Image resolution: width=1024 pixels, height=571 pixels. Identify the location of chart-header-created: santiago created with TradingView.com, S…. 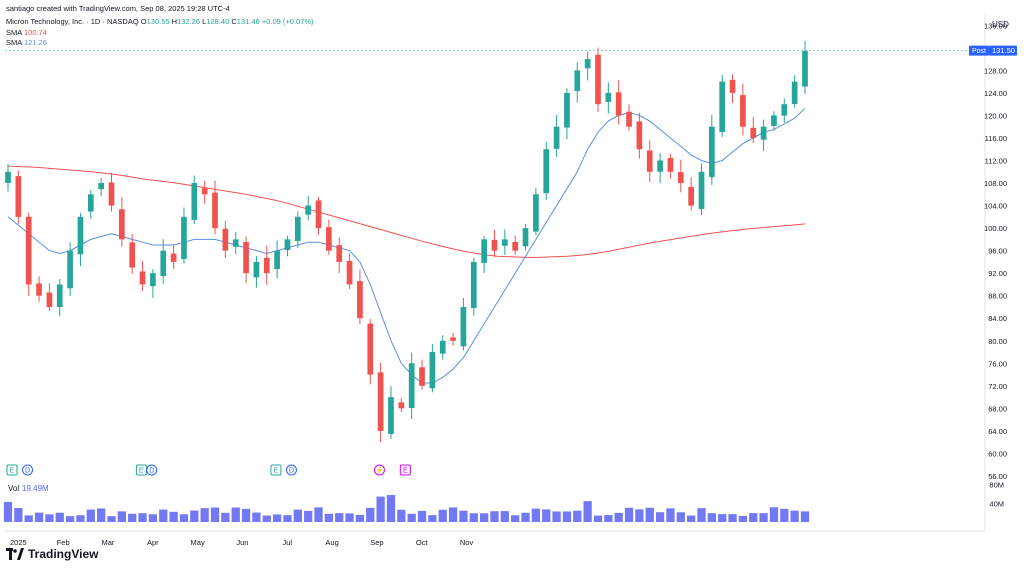
(118, 9).